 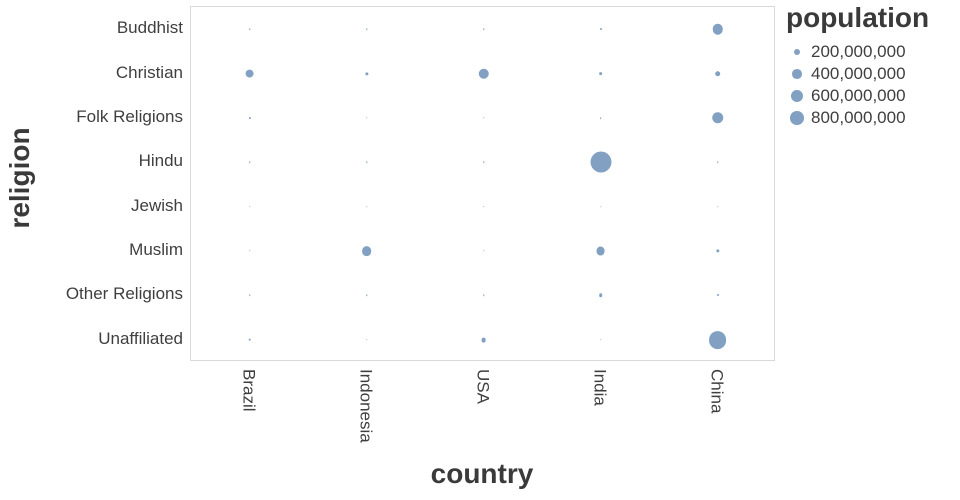 What do you see at coordinates (858, 117) in the screenshot?
I see `legend-value-label: 800,000,000` at bounding box center [858, 117].